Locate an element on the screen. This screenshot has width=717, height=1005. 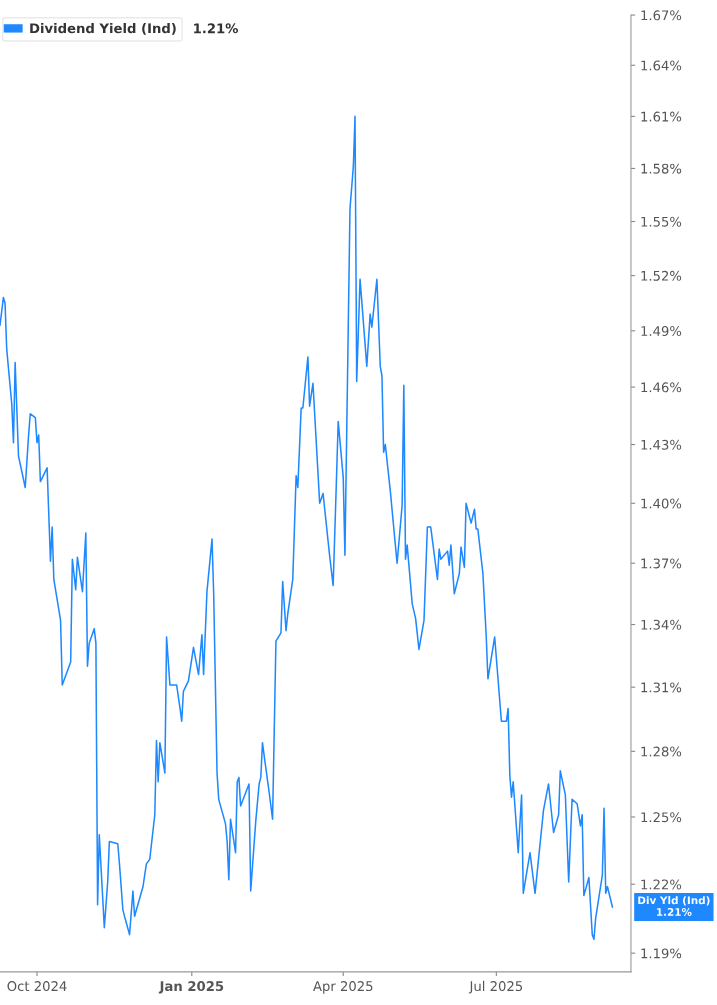
y-tick-label: 1.64% is located at coordinates (661, 65).